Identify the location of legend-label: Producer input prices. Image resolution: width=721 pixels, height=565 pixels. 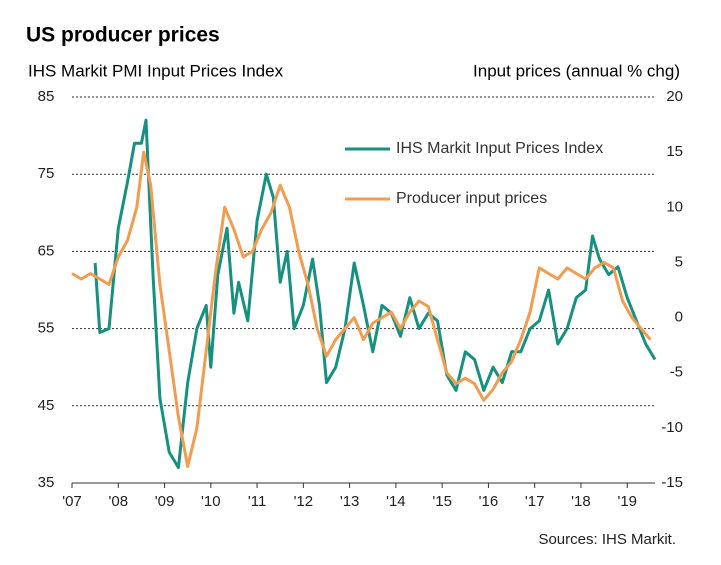
(471, 198).